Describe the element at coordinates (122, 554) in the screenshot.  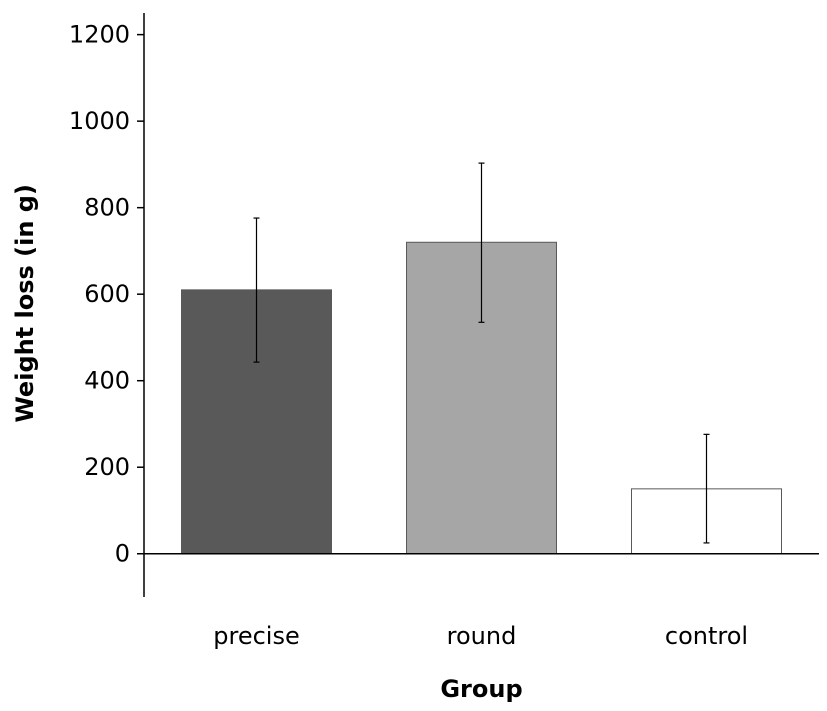
I see `y-tick-label: 0` at that location.